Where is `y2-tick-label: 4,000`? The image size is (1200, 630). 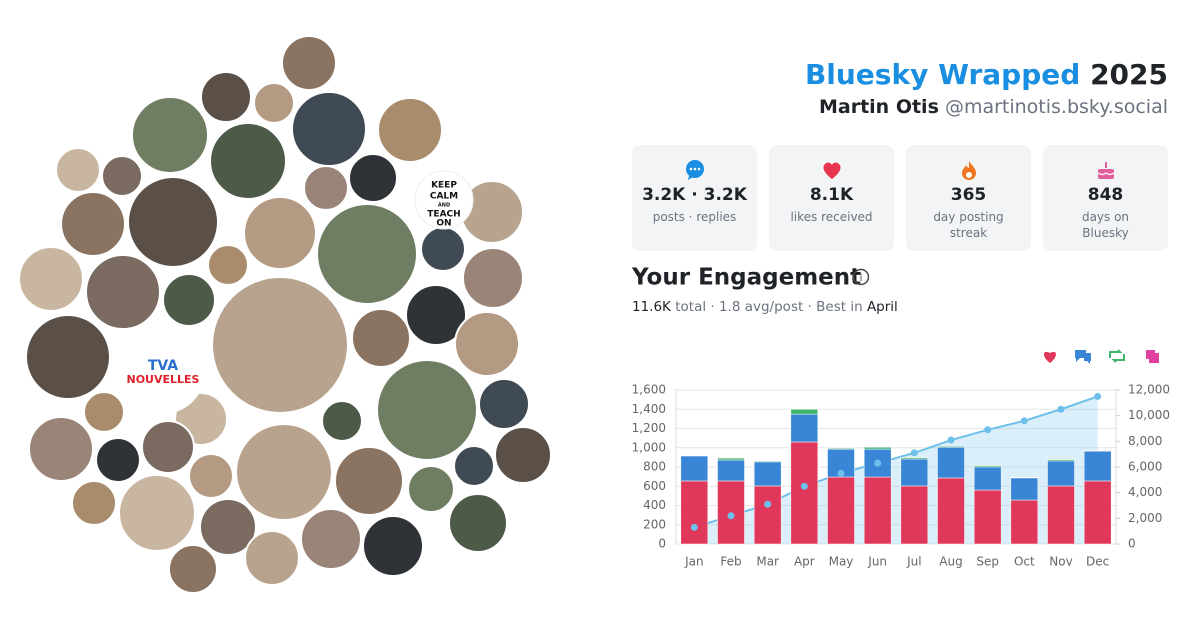 y2-tick-label: 4,000 is located at coordinates (1145, 492).